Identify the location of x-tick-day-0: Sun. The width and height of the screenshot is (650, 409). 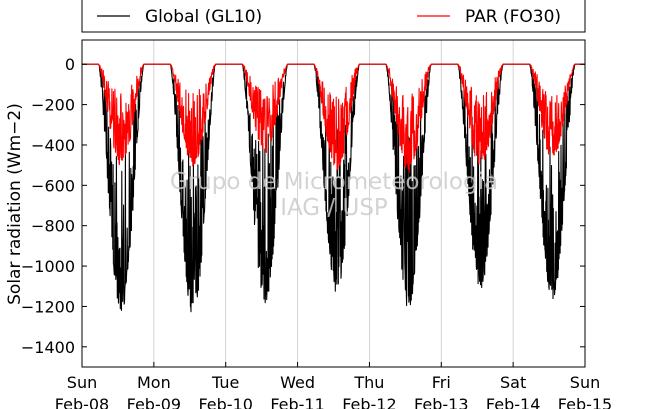
(82, 382).